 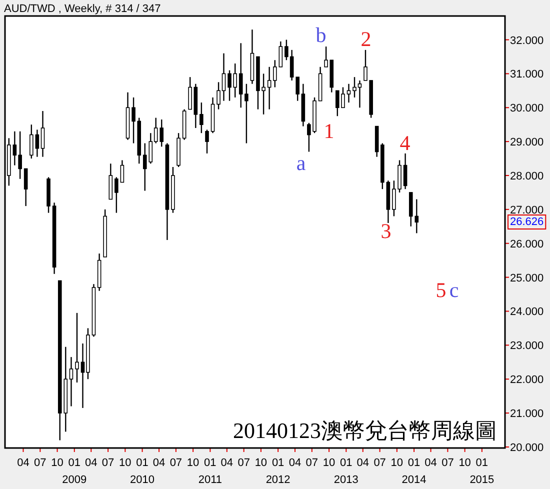 I want to click on y-tick-label: 25.000, so click(x=527, y=278).